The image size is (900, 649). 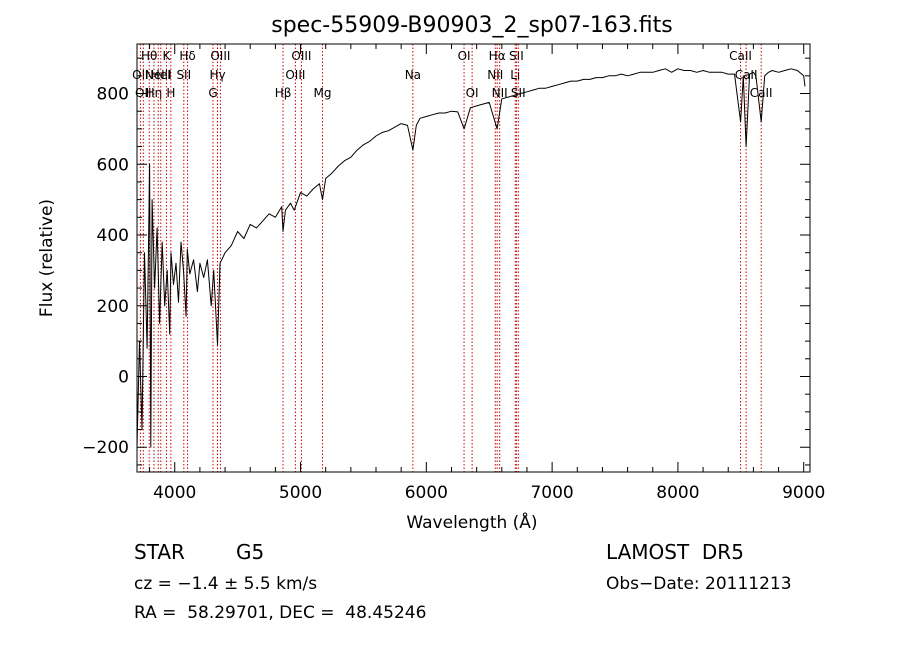 What do you see at coordinates (161, 75) in the screenshot?
I see `line-label-5: HeI` at bounding box center [161, 75].